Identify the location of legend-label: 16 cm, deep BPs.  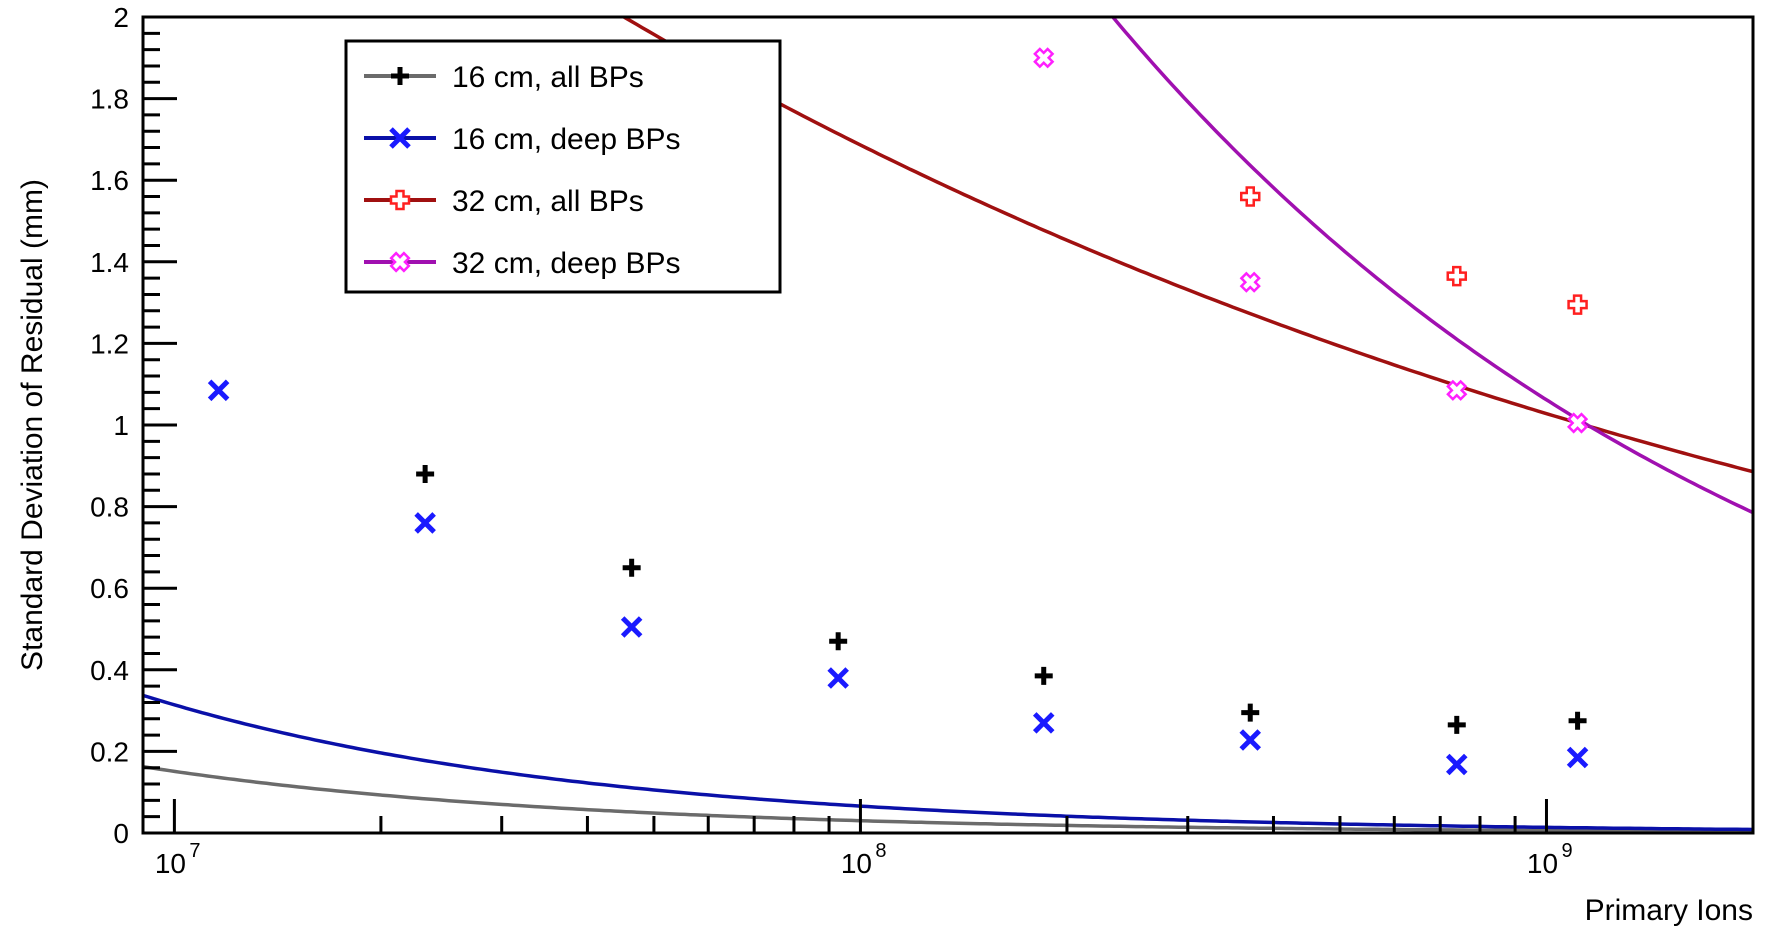
(566, 139).